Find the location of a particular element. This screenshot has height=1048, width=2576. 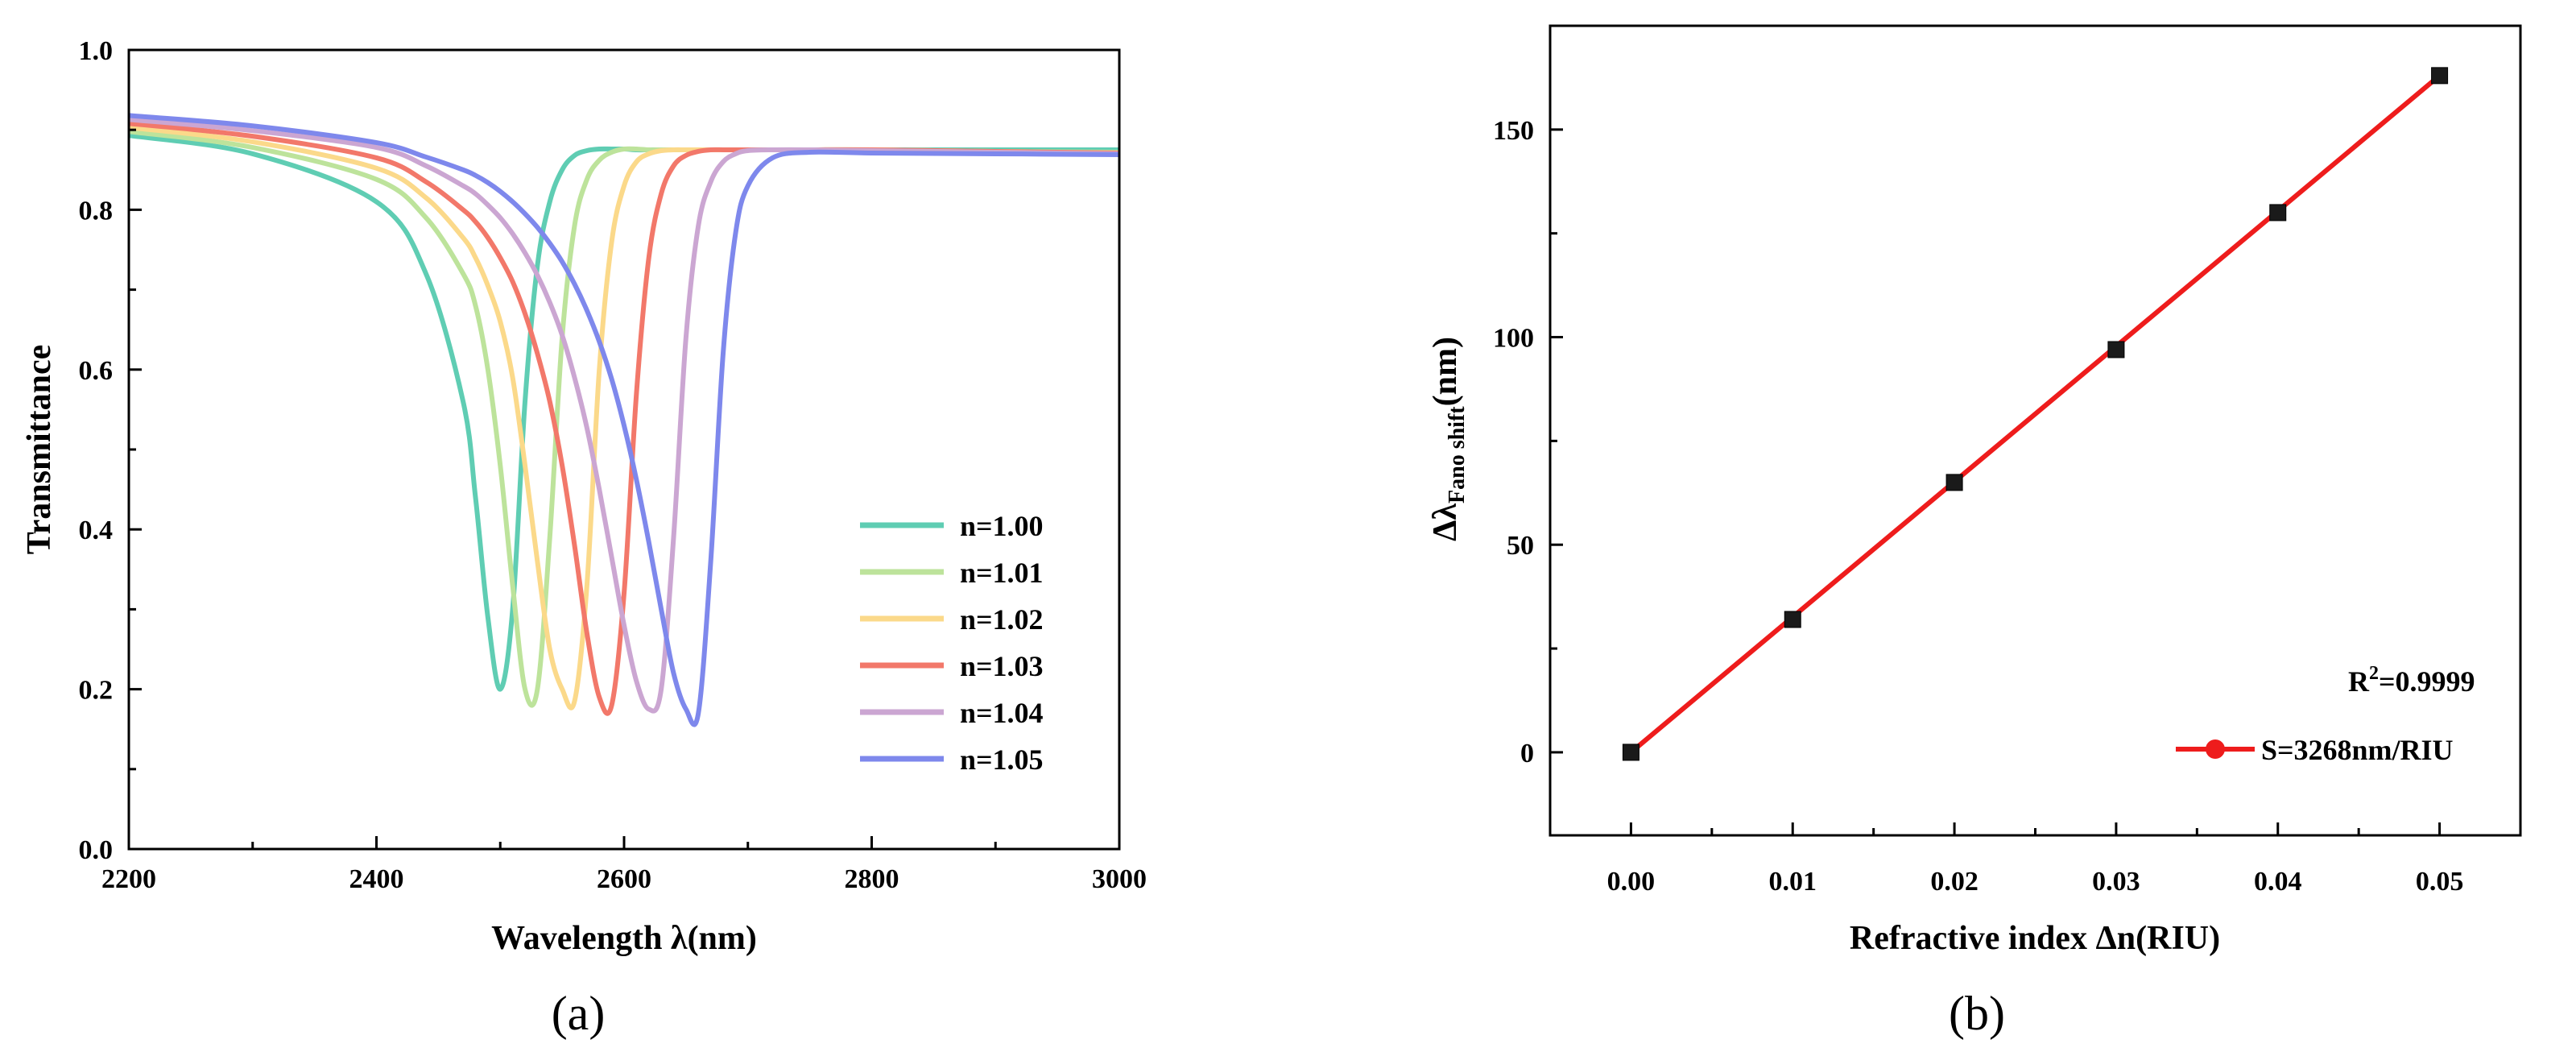

panel-b-y-tick-label: 150 is located at coordinates (1514, 131).